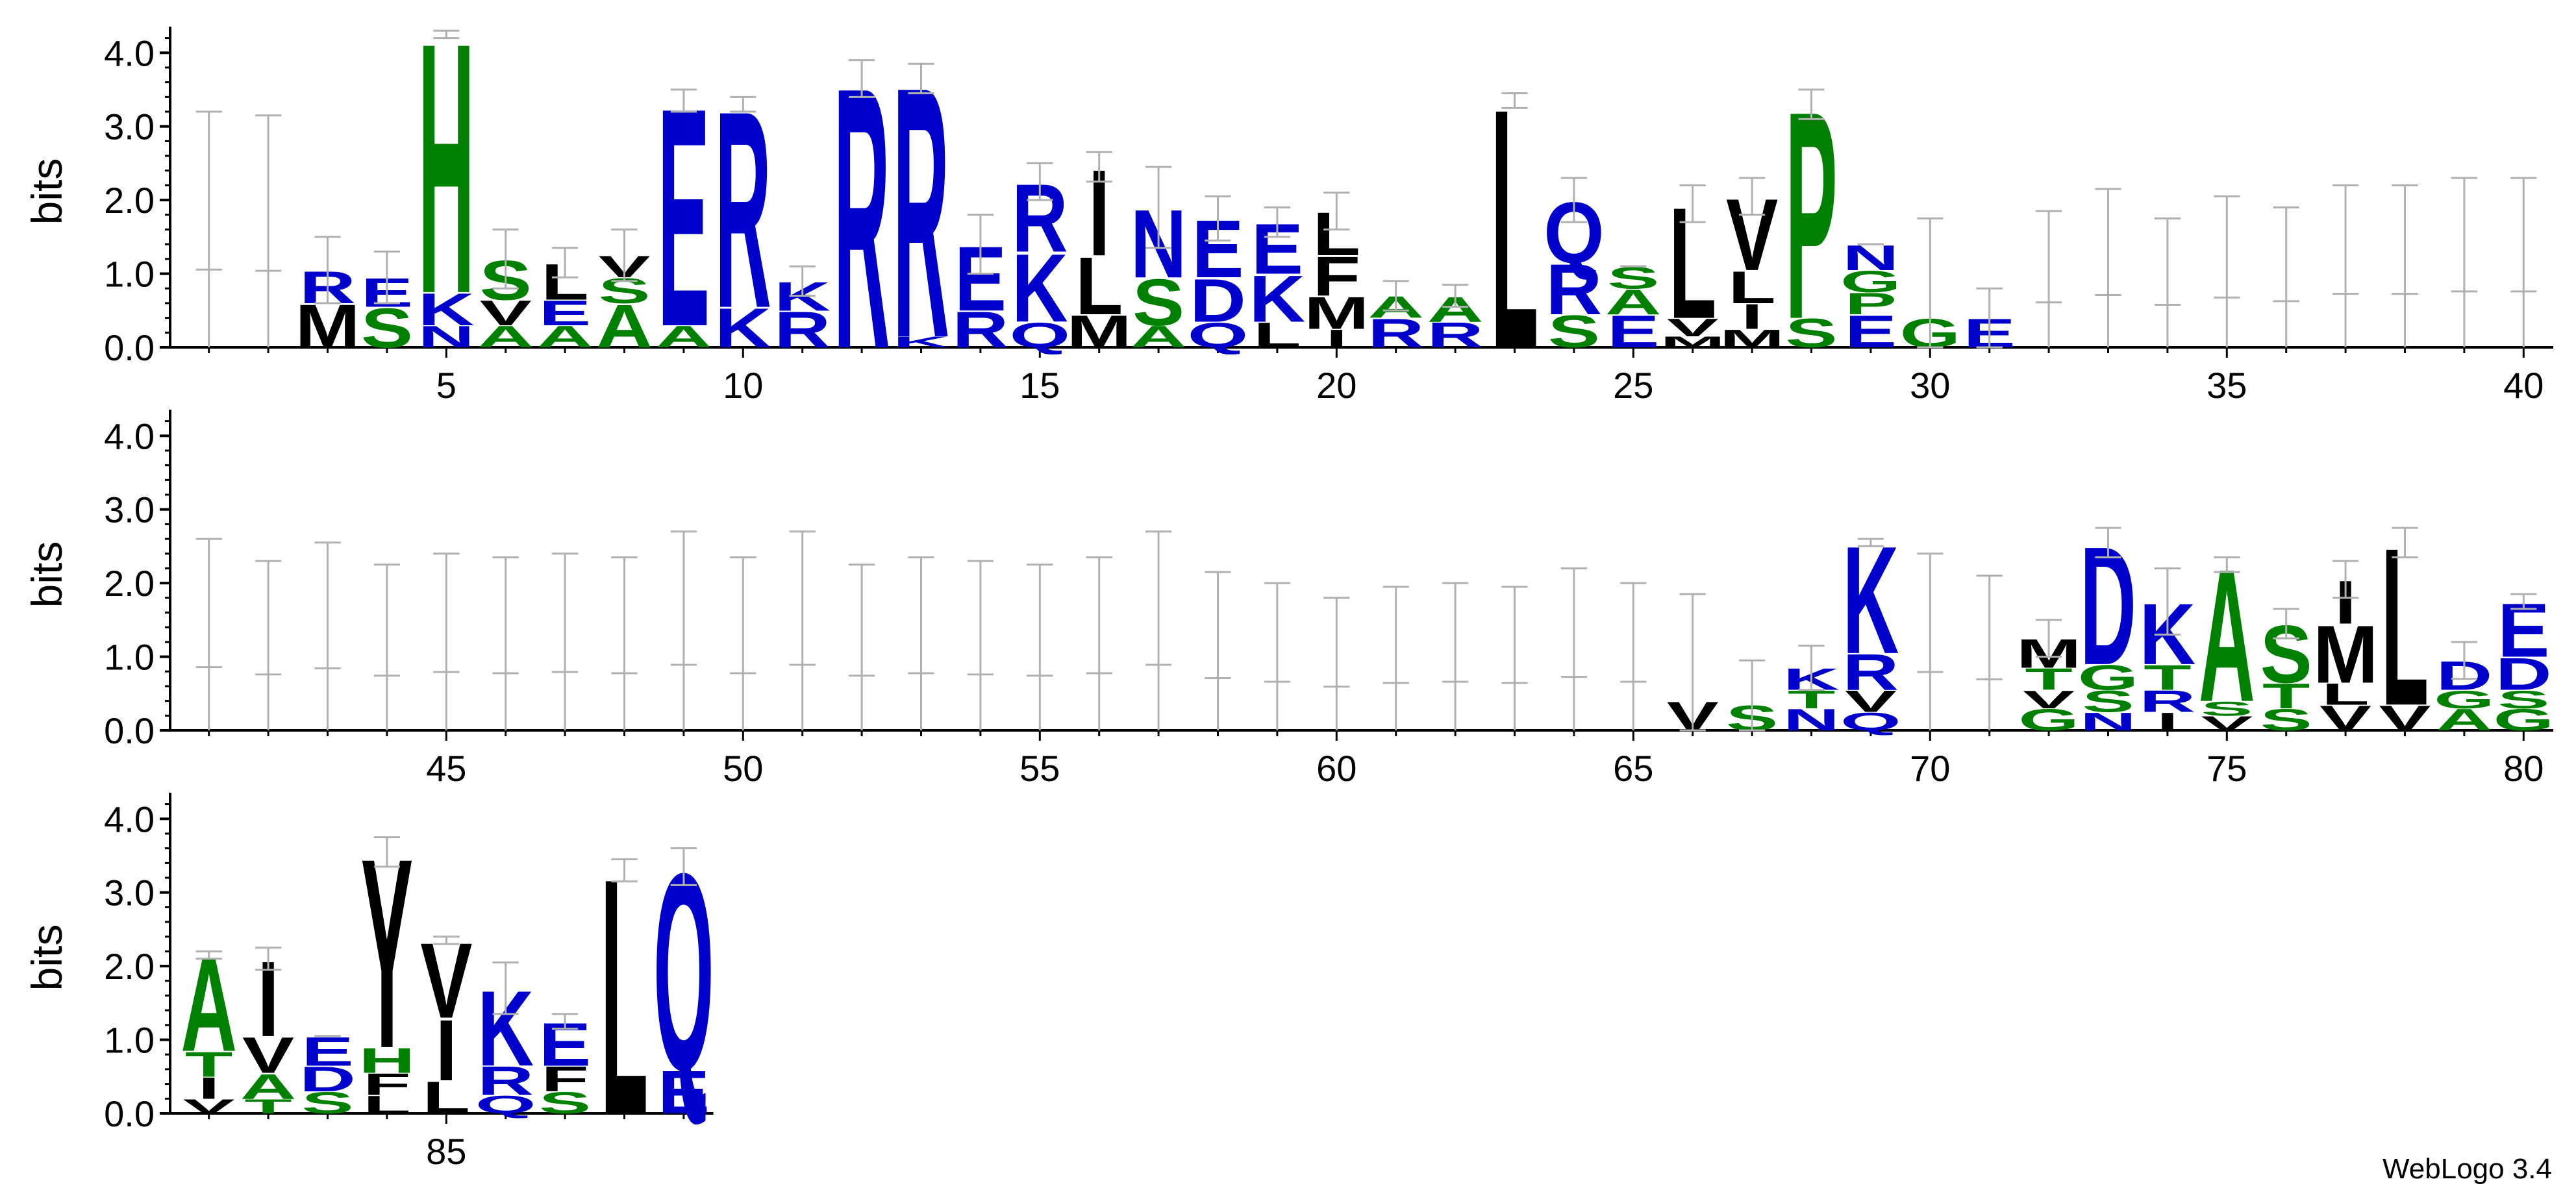 Image resolution: width=2576 pixels, height=1190 pixels. What do you see at coordinates (1692, 263) in the screenshot?
I see `position-26: MVL` at bounding box center [1692, 263].